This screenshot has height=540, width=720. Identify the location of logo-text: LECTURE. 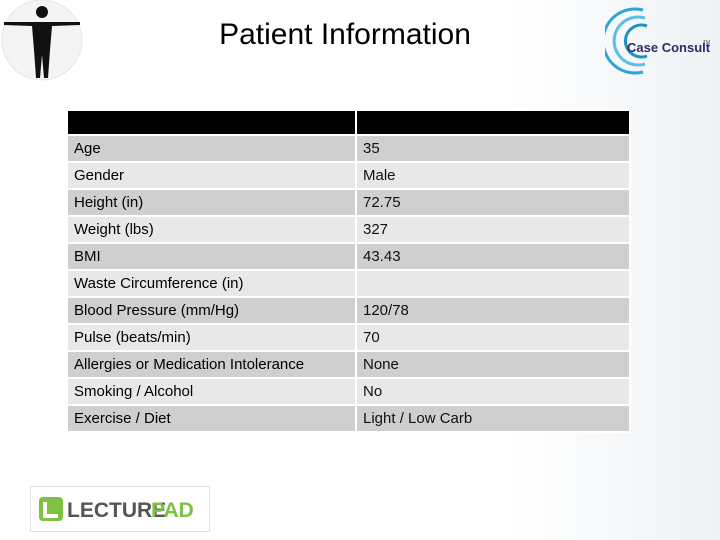
(116, 510).